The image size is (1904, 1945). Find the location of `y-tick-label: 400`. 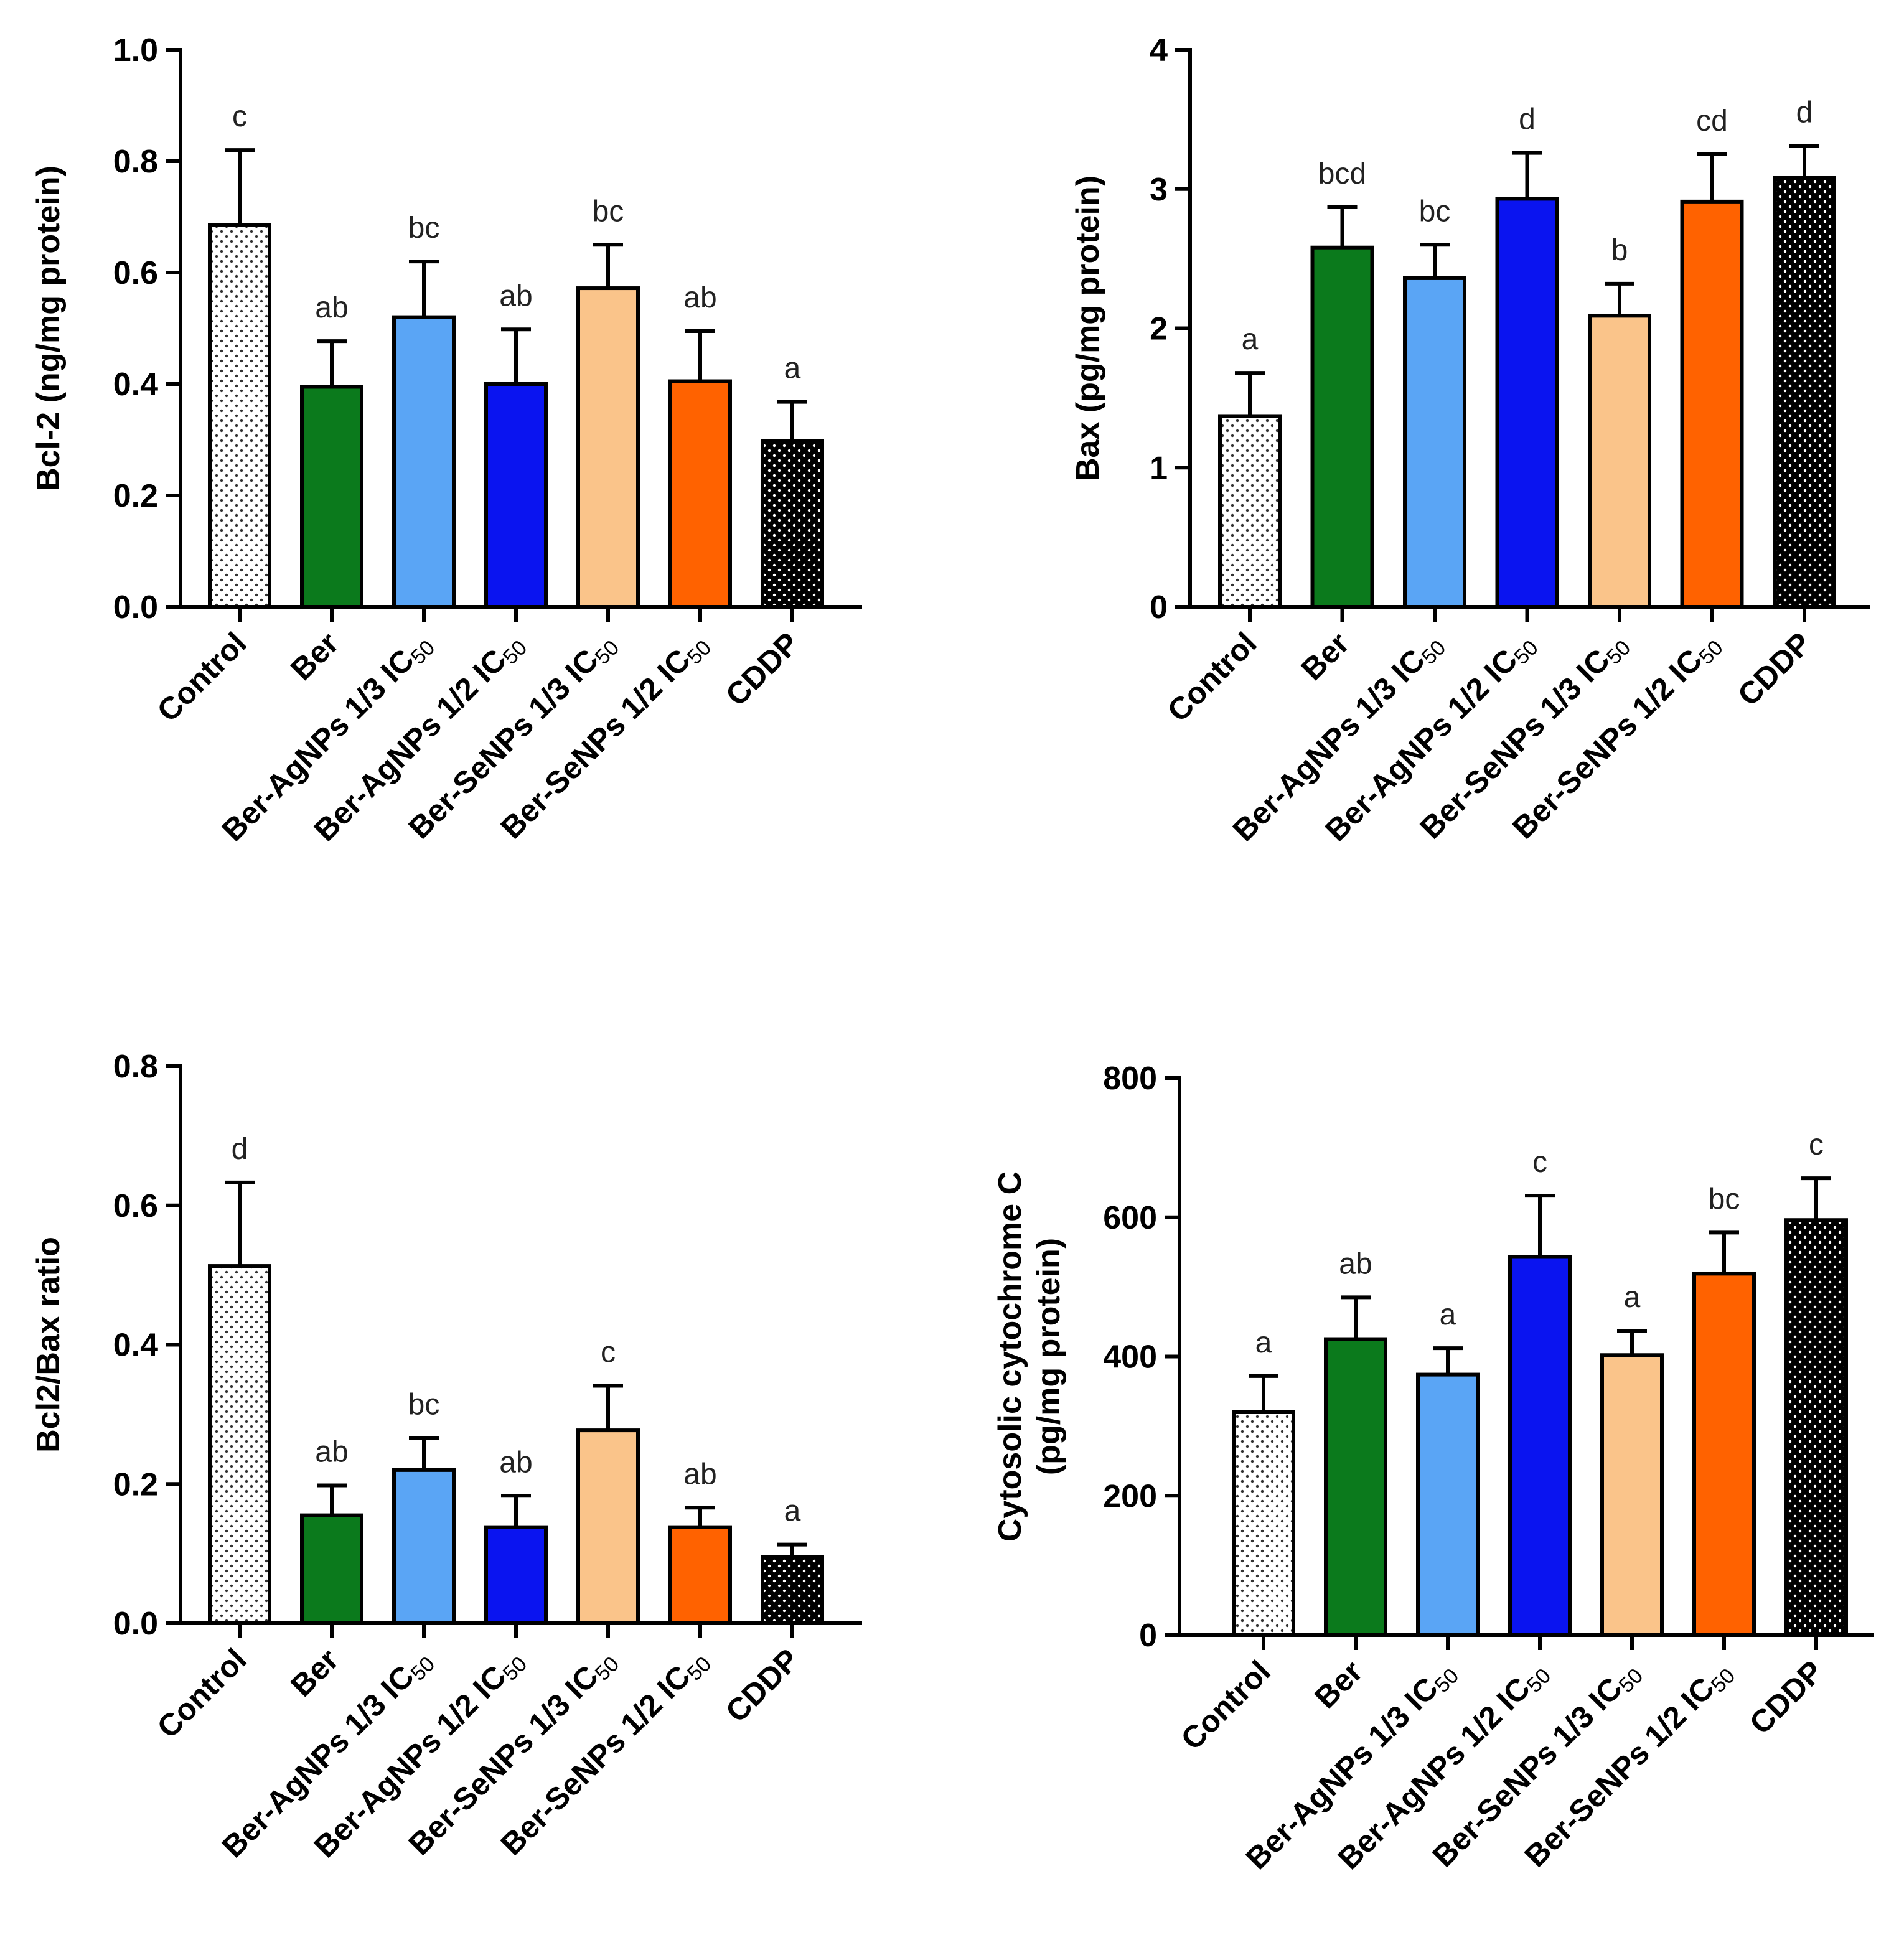

y-tick-label: 400 is located at coordinates (1130, 1357).